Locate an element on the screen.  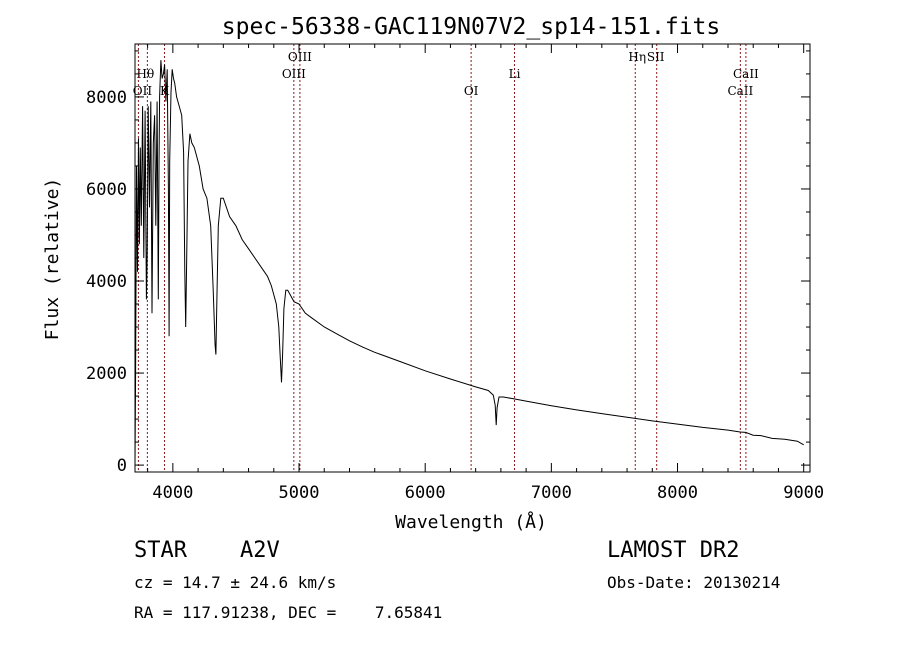
line-marker-label: Li is located at coordinates (515, 74).